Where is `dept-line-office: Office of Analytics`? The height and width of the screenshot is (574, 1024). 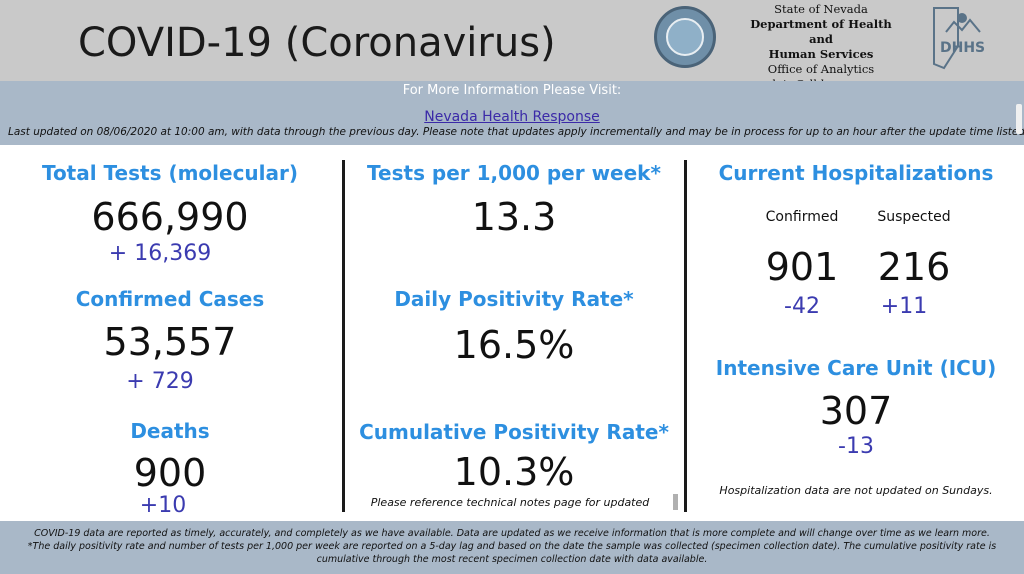
dept-line-office: Office of Analytics is located at coordinates (821, 69).